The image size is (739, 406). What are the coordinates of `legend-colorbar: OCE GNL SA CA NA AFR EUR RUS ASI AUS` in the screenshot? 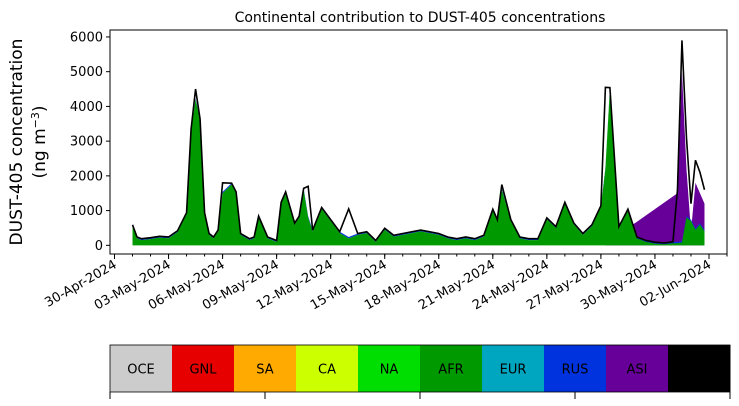 It's located at (420, 371).